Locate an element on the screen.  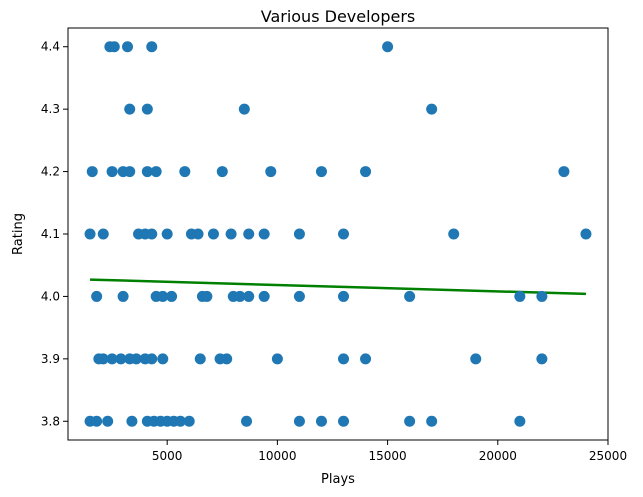
x-axis-ticks: 5000 10000 15000 20000 25000 is located at coordinates (389, 451).